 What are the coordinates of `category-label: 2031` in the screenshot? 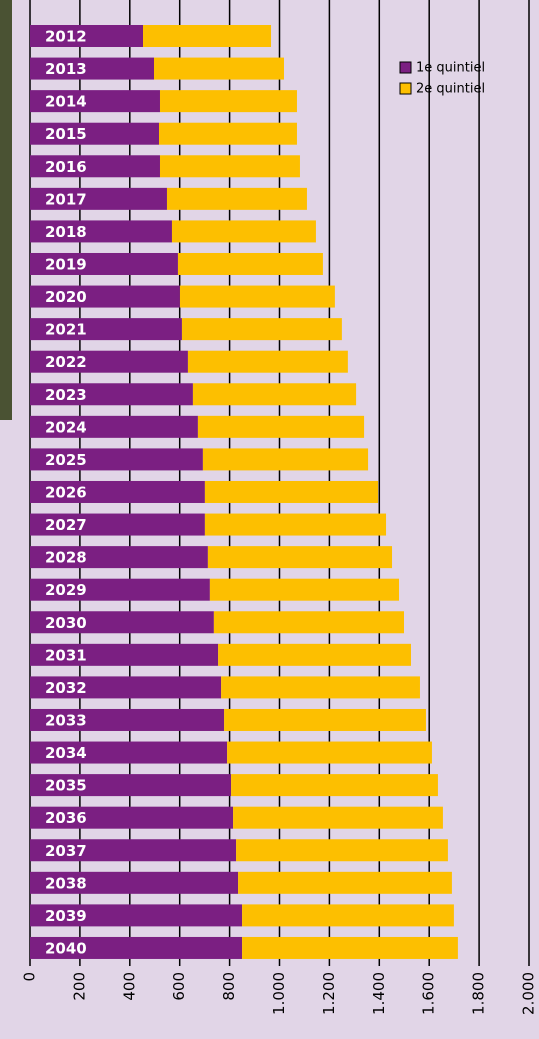 It's located at (66, 655).